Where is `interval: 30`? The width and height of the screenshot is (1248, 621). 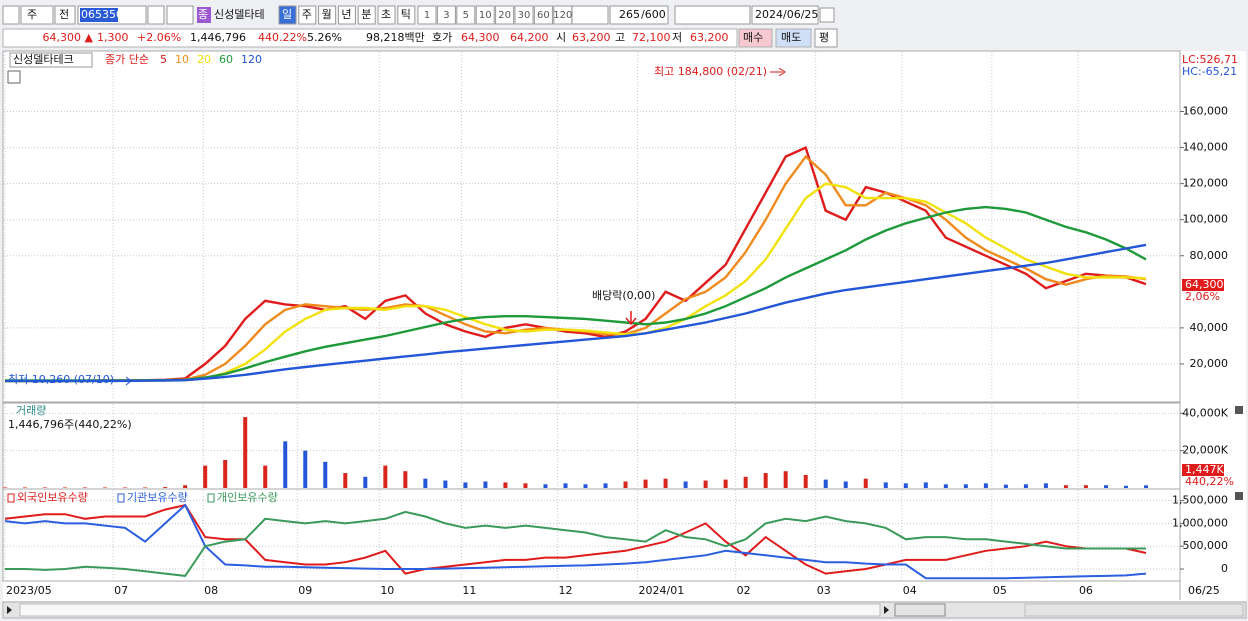 interval: 30 is located at coordinates (524, 15).